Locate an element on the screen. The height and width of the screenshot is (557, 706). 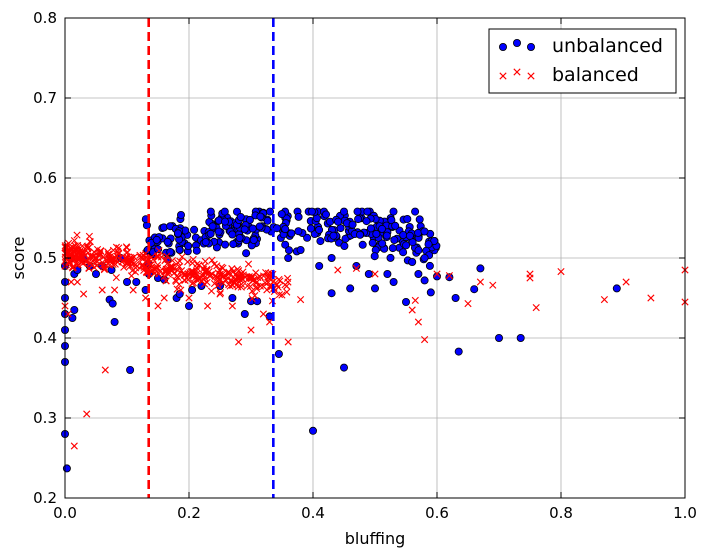
legend-marker-balanced is located at coordinates (517, 74).